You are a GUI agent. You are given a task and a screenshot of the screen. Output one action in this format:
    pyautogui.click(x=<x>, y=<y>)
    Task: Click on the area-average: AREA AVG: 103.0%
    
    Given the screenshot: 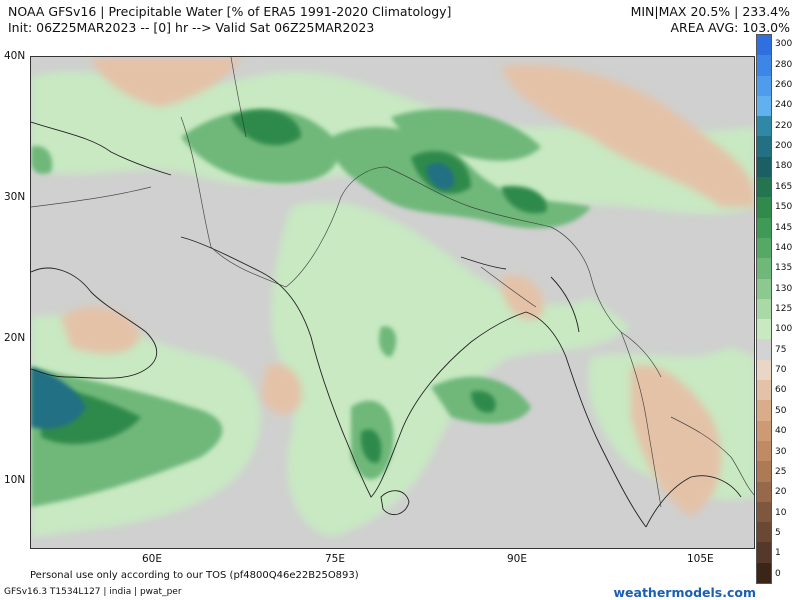 What is the action you would take?
    pyautogui.click(x=730, y=27)
    